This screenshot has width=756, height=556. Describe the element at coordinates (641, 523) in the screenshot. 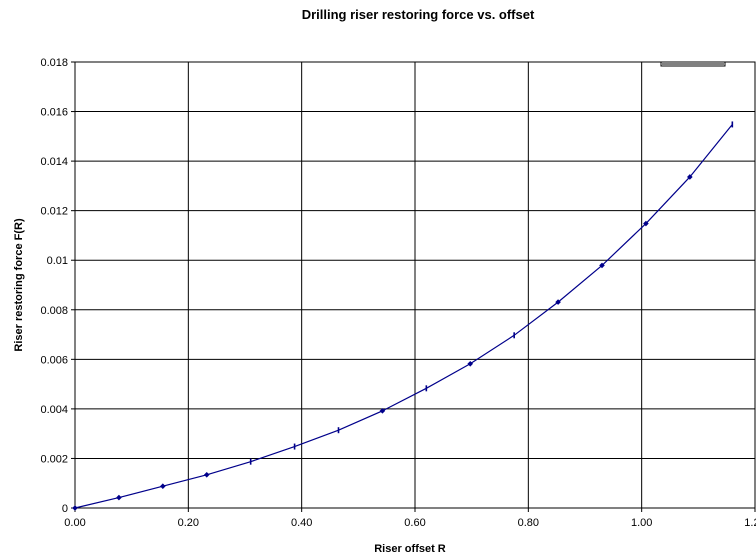

I see `x-tick-label: 1.00` at that location.